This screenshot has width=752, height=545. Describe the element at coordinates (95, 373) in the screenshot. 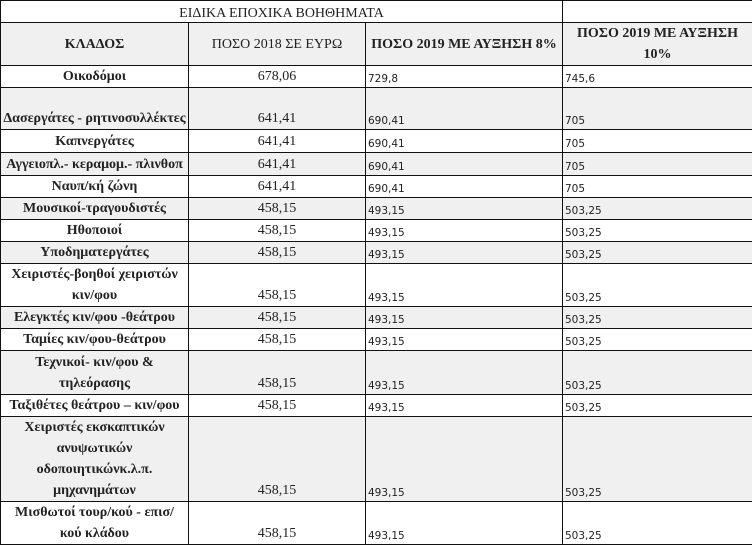

I see `sector-cell: Τεχνικοί- κιν/φου & τηλεόρασης` at that location.